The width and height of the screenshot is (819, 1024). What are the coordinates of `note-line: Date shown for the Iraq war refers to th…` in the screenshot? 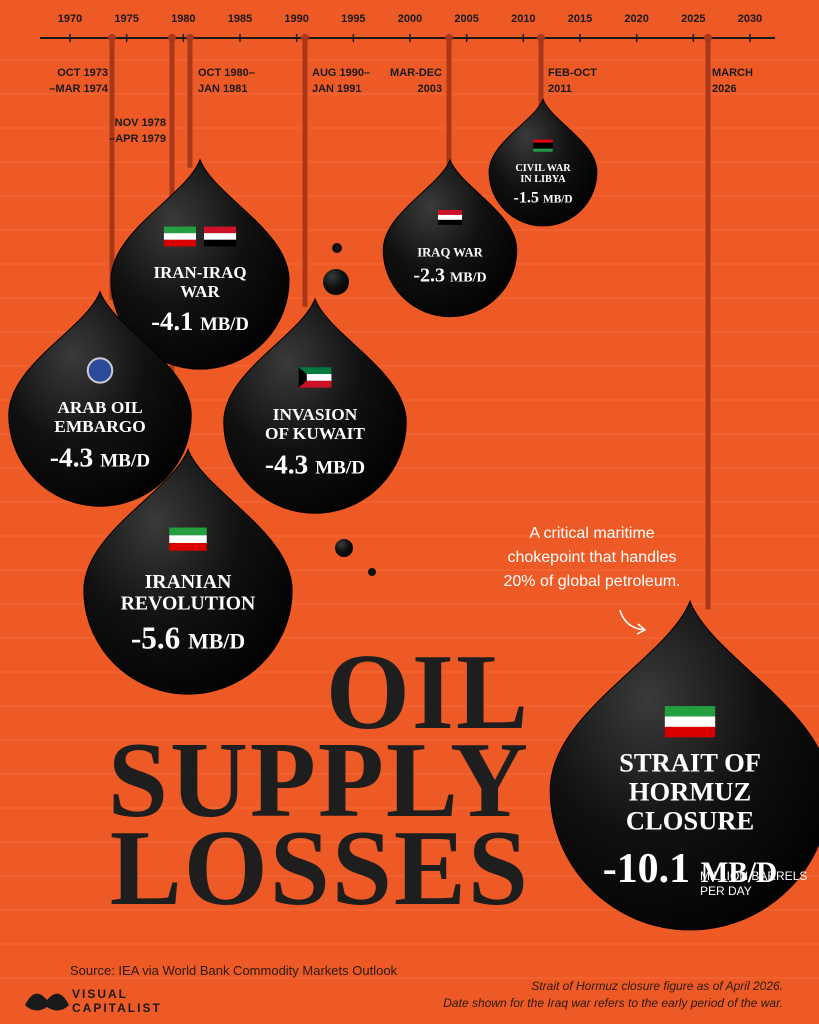 It's located at (613, 1003).